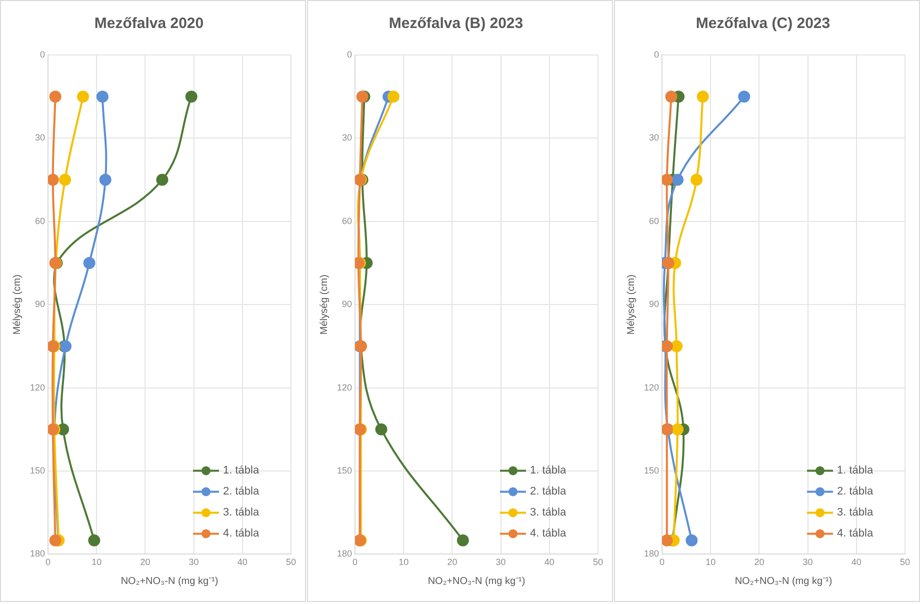 The height and width of the screenshot is (604, 920). What do you see at coordinates (149, 23) in the screenshot?
I see `chart-title: Mezőfalva 2020` at bounding box center [149, 23].